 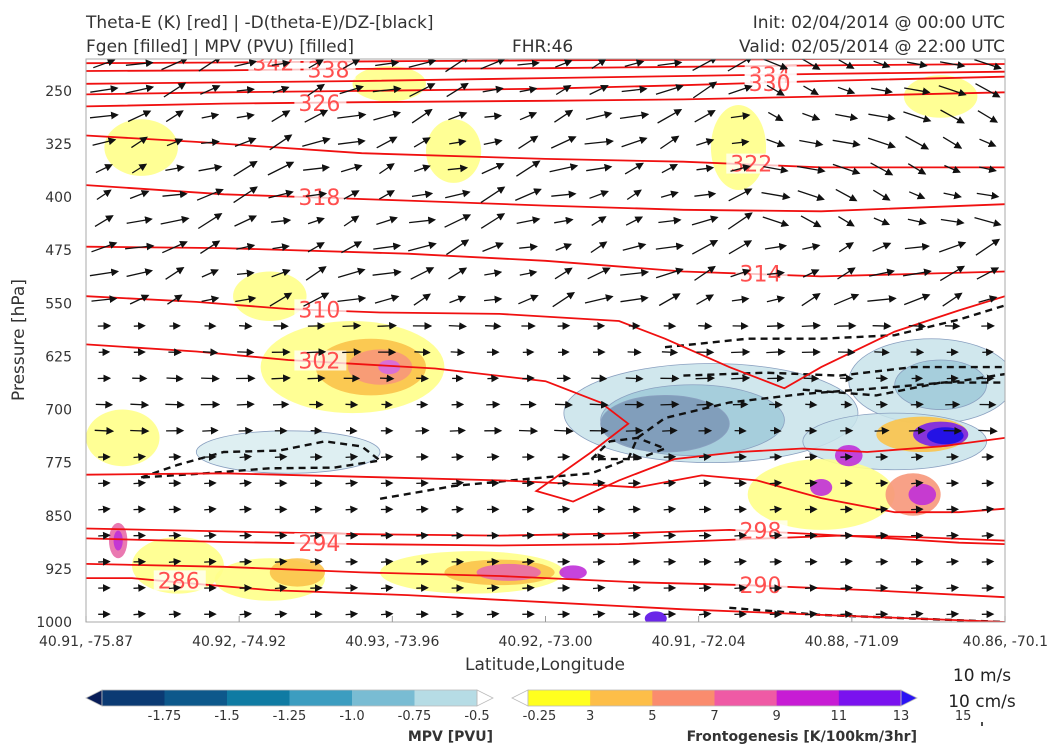 I want to click on title-line-2: Fgen [filled] | MPV (PVU) [filled], so click(x=220, y=47).